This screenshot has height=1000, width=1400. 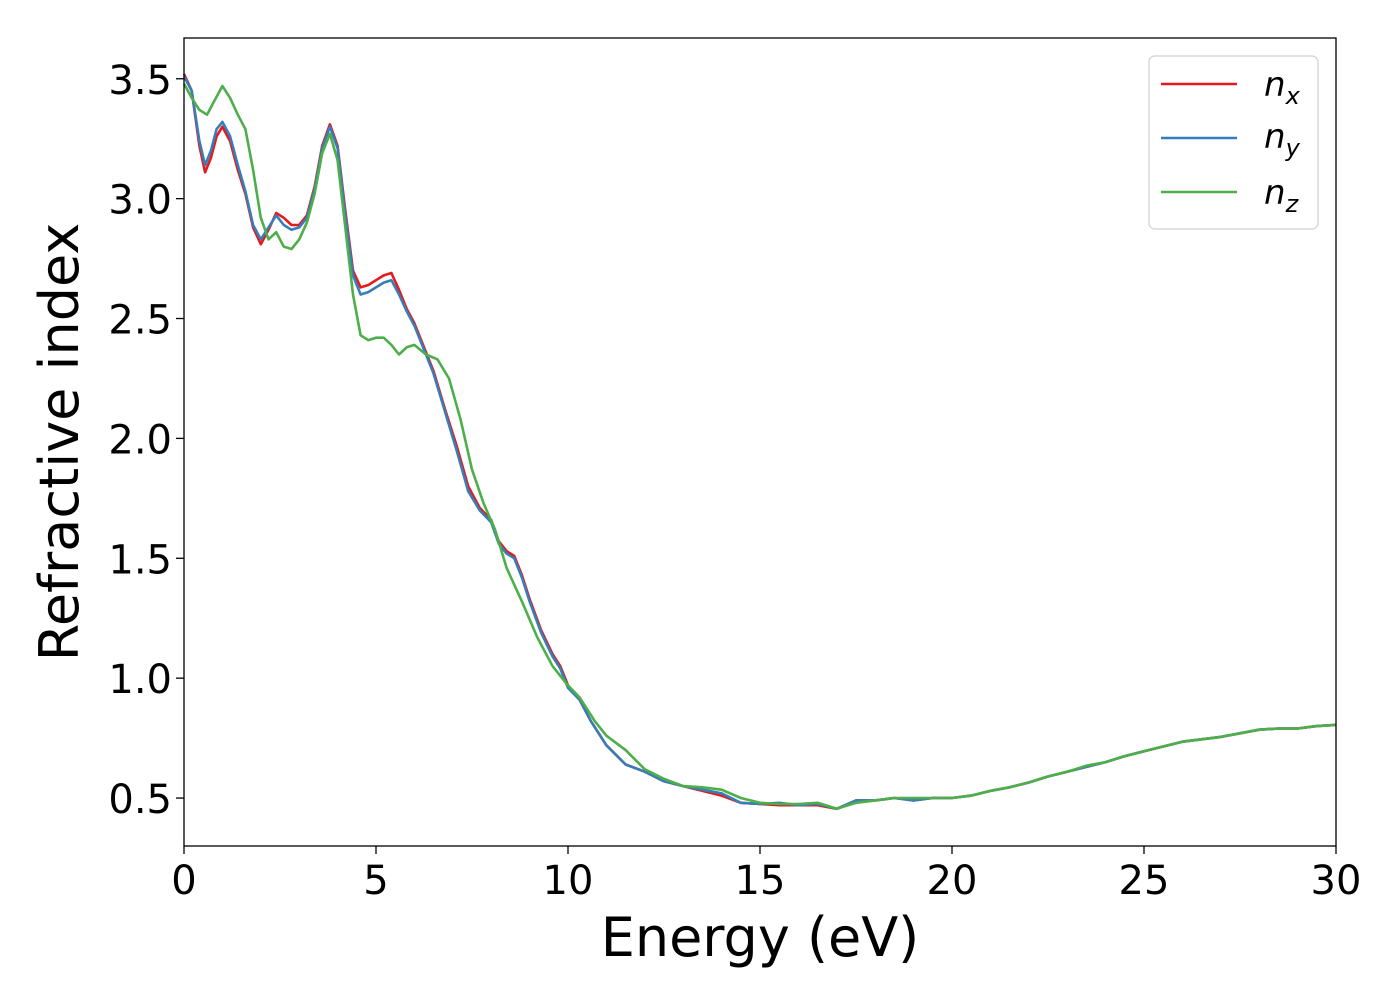 What do you see at coordinates (140, 560) in the screenshot?
I see `y-tick-label: 1.5` at bounding box center [140, 560].